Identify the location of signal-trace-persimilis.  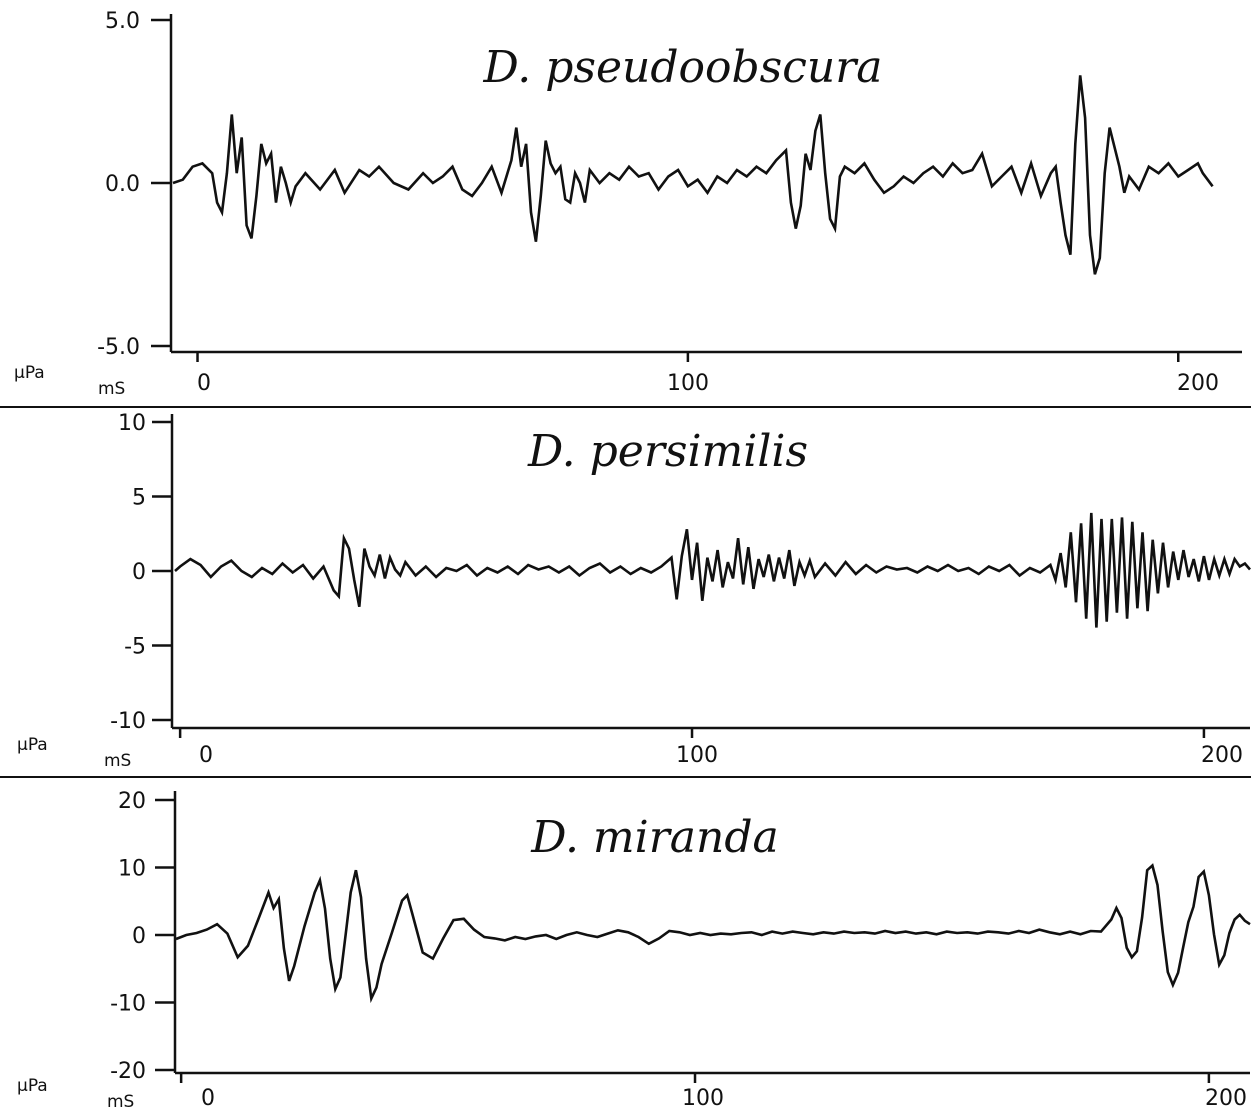
(712, 570).